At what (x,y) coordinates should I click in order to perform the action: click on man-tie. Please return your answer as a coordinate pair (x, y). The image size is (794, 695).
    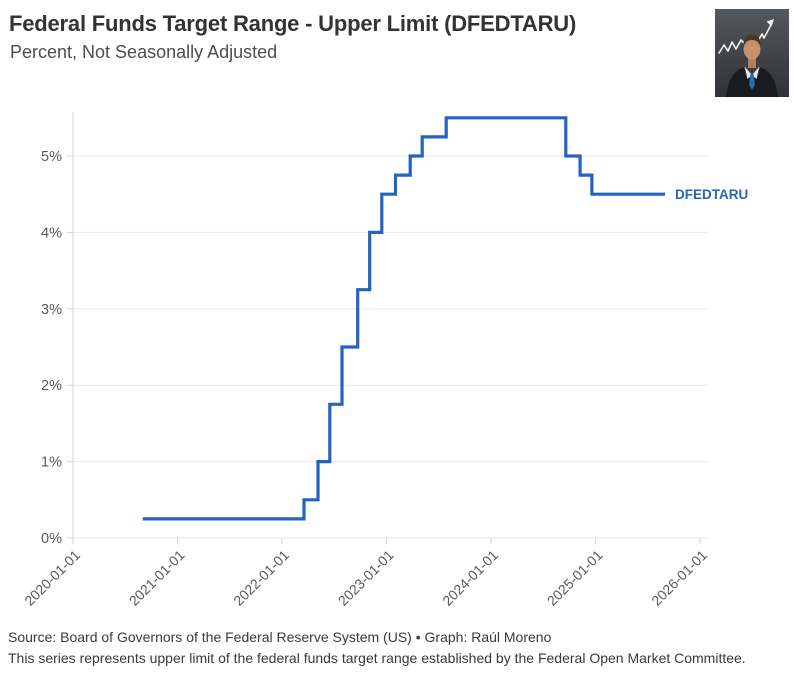
    Looking at the image, I should click on (752, 82).